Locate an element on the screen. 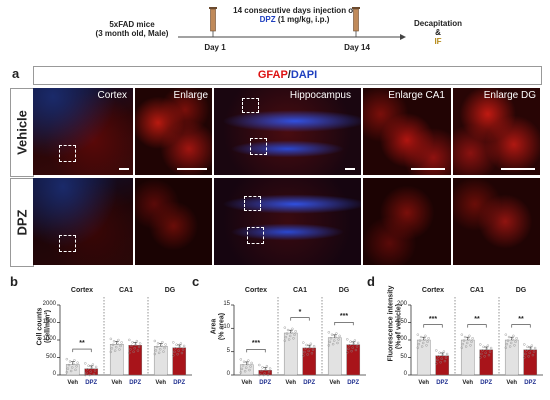 This screenshot has height=400, width=550. col-title-hippocampus-vehicle: Hippocampus is located at coordinates (320, 95).